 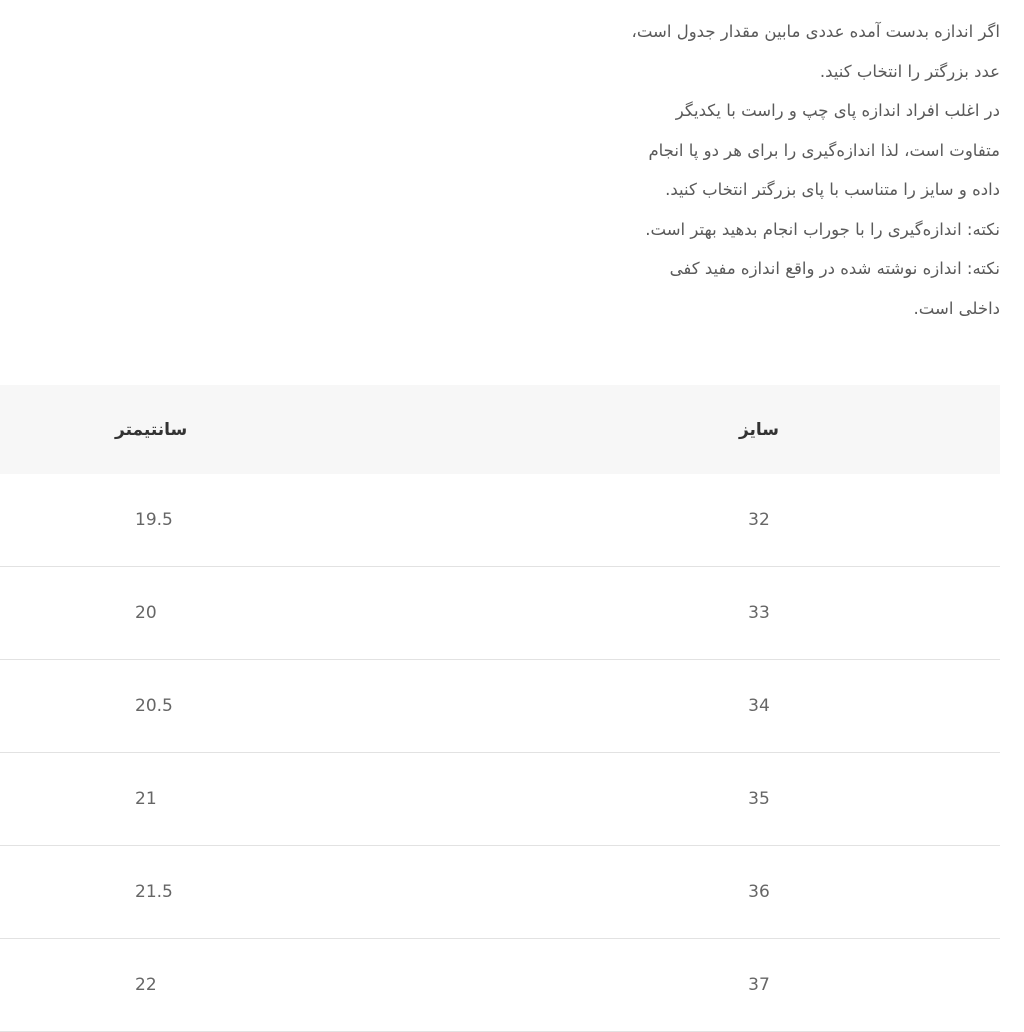 I want to click on size-cell: 32, so click(x=759, y=520).